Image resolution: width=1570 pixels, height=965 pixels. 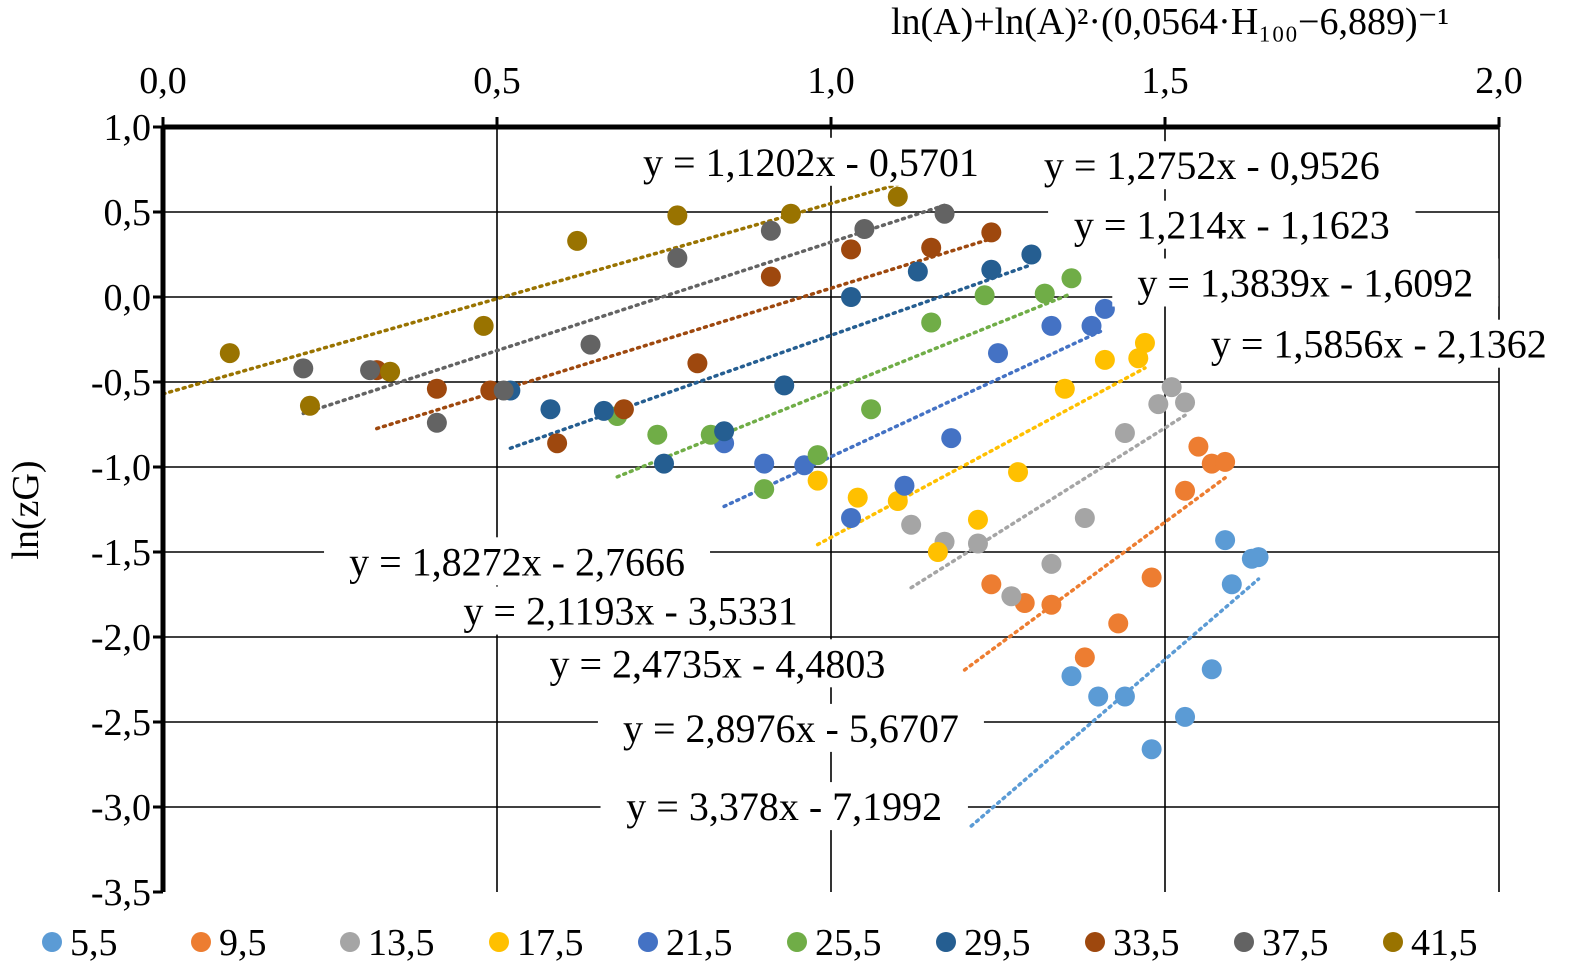 I want to click on trend-equation: y = 2,1193x - 3,5331, so click(x=630, y=611).